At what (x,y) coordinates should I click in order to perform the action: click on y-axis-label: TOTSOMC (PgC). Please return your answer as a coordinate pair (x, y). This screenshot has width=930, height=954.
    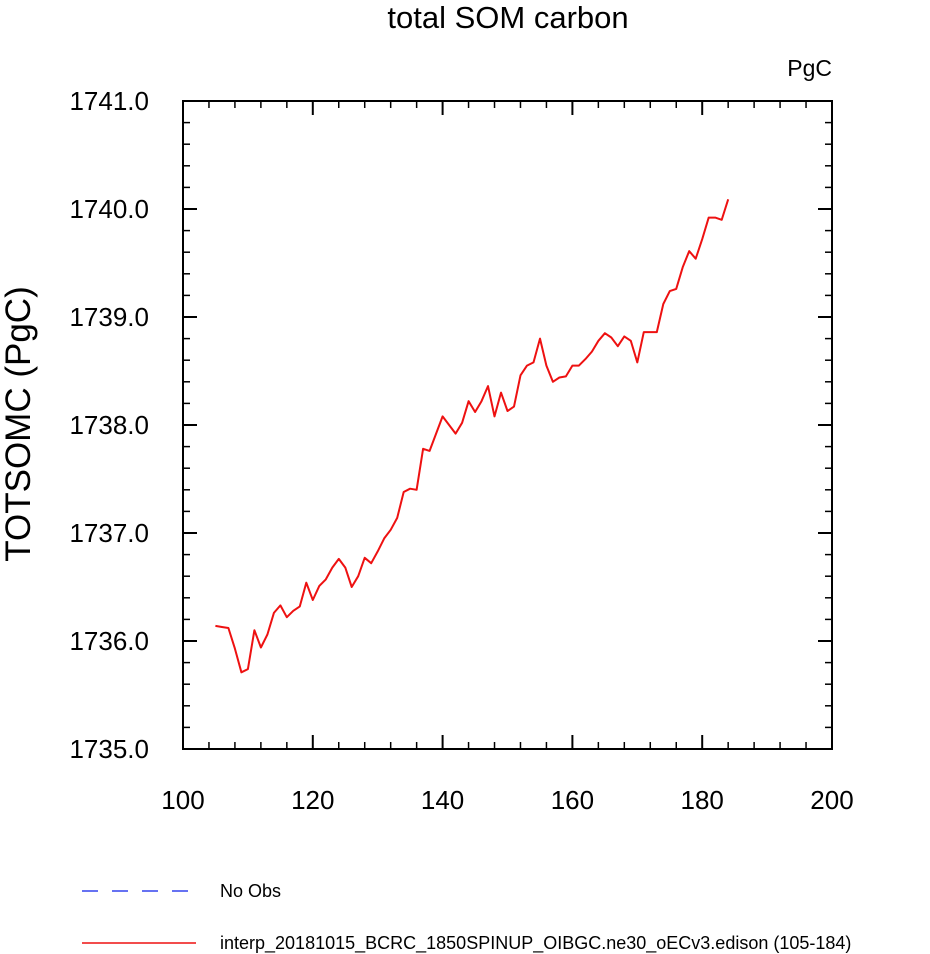
    Looking at the image, I should click on (19, 423).